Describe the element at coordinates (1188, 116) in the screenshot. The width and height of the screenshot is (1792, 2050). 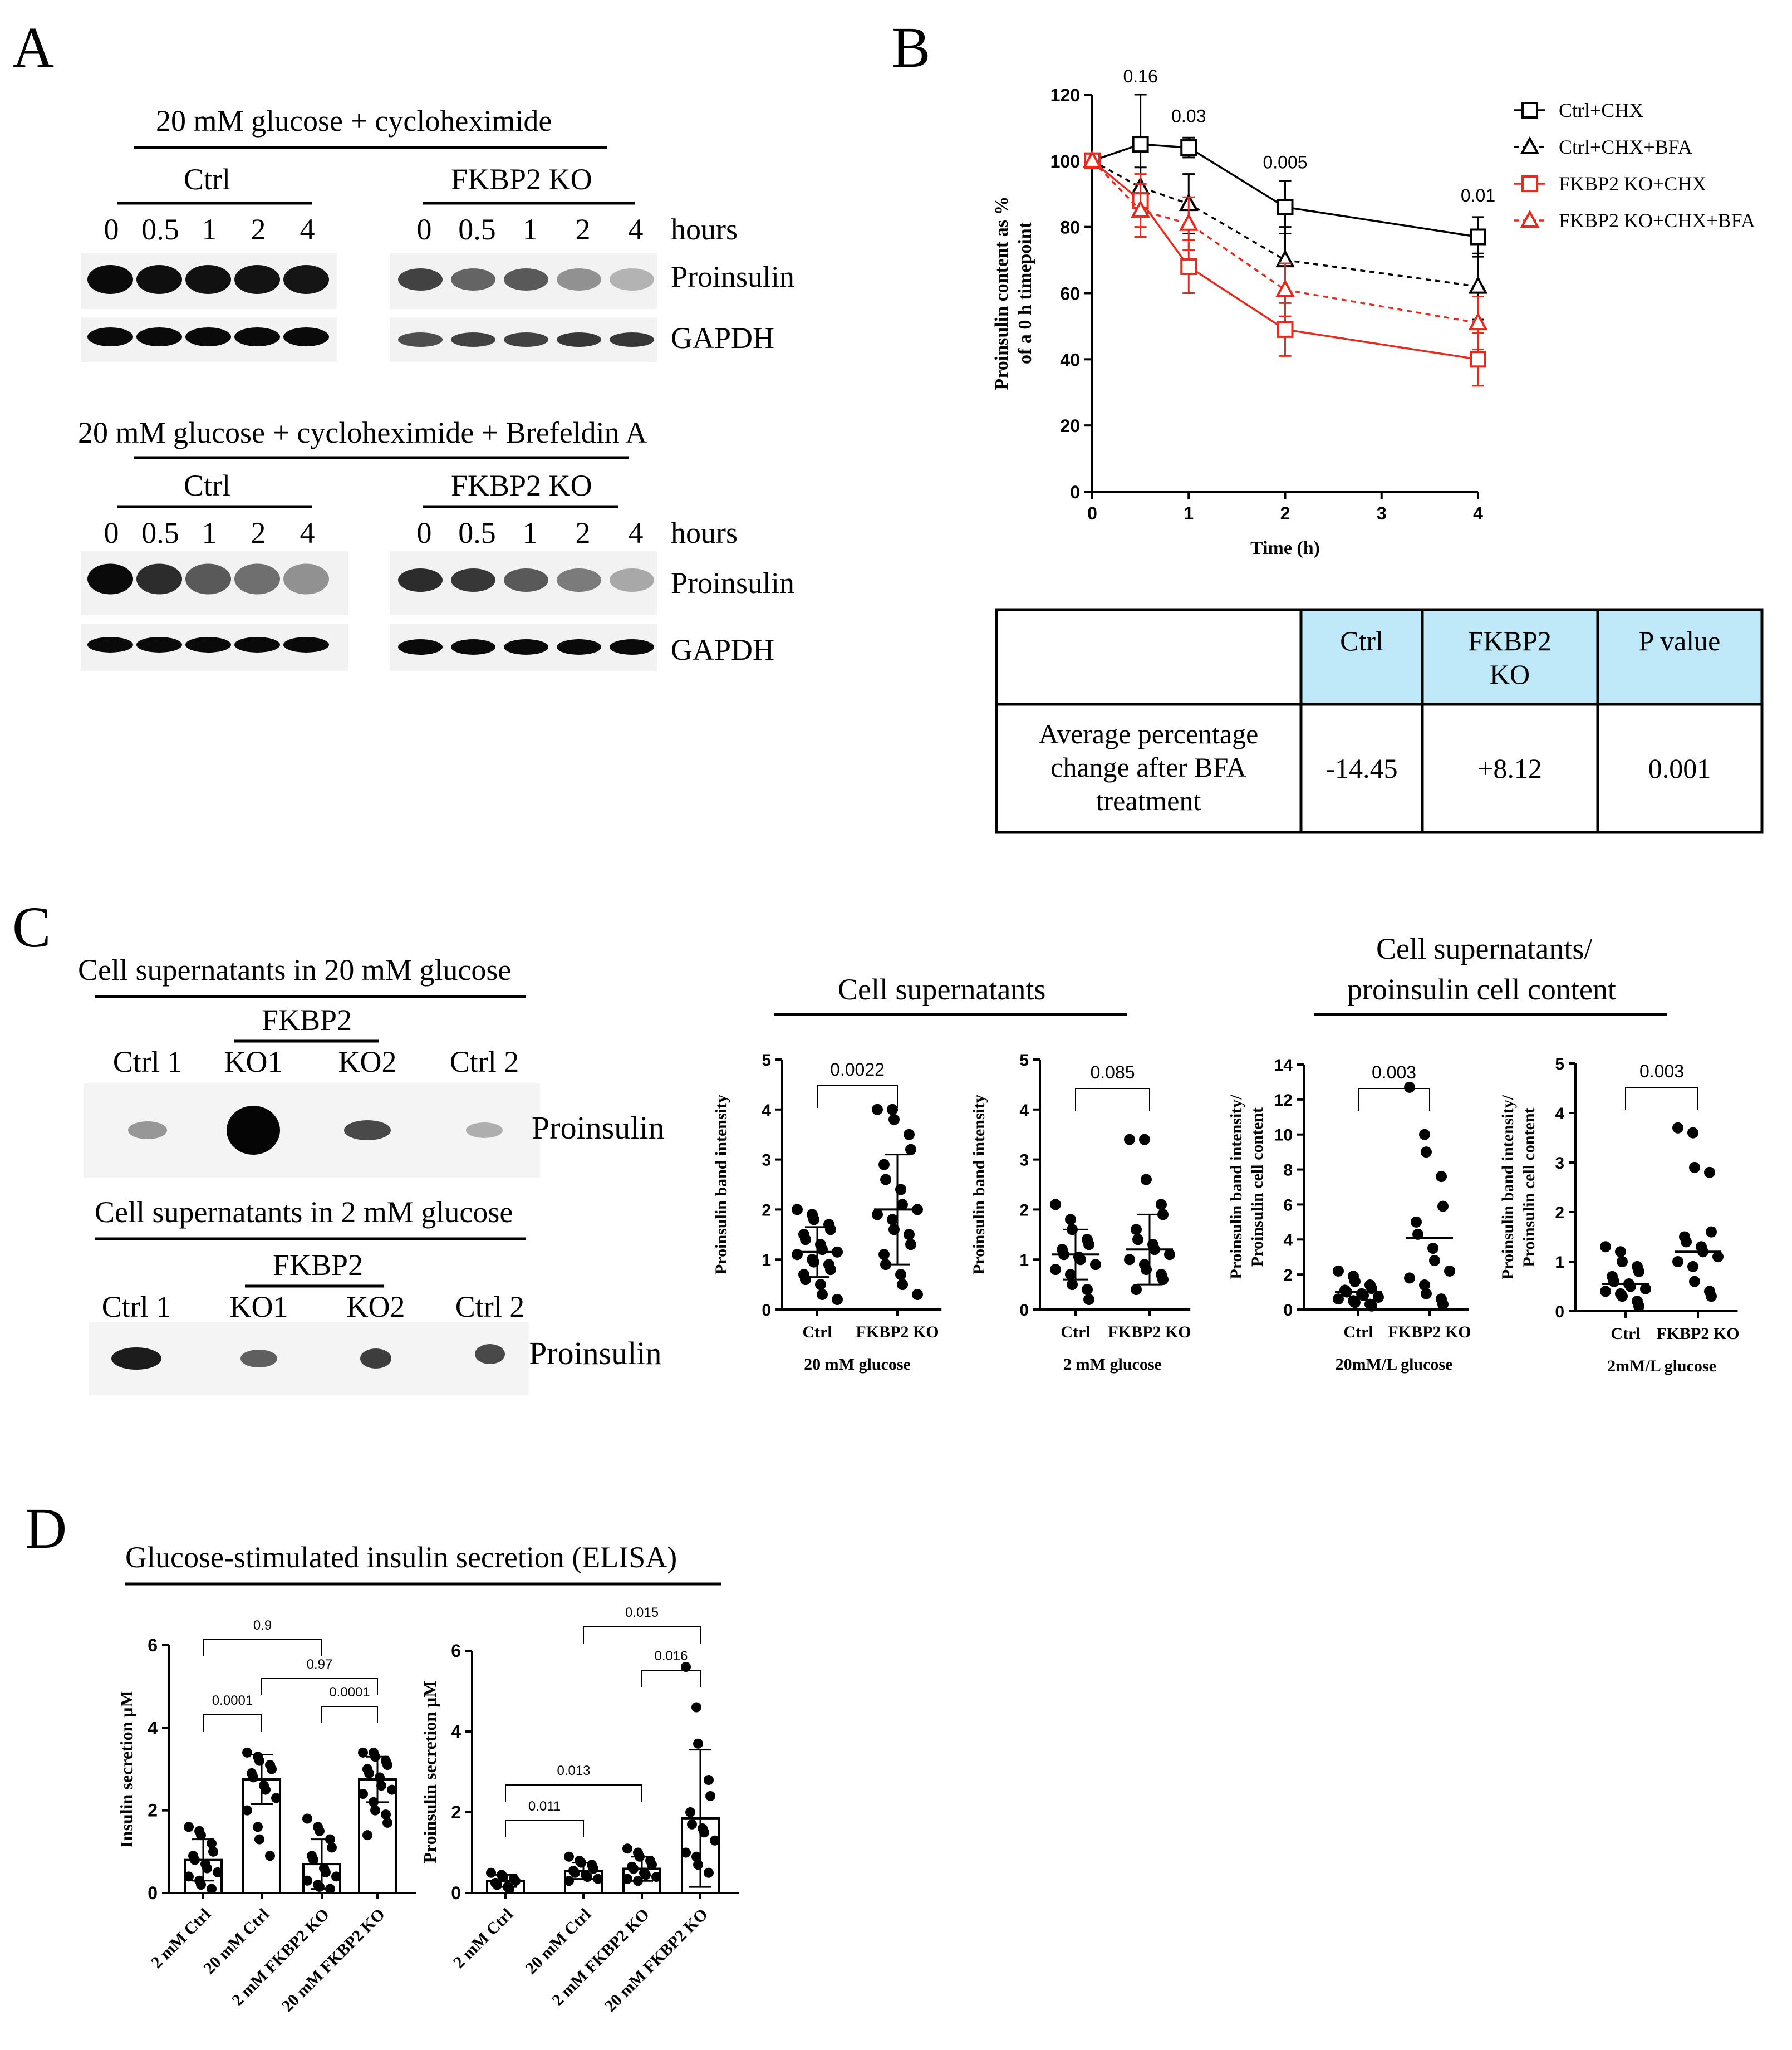
I see `p-value-annotation: 0.03` at that location.